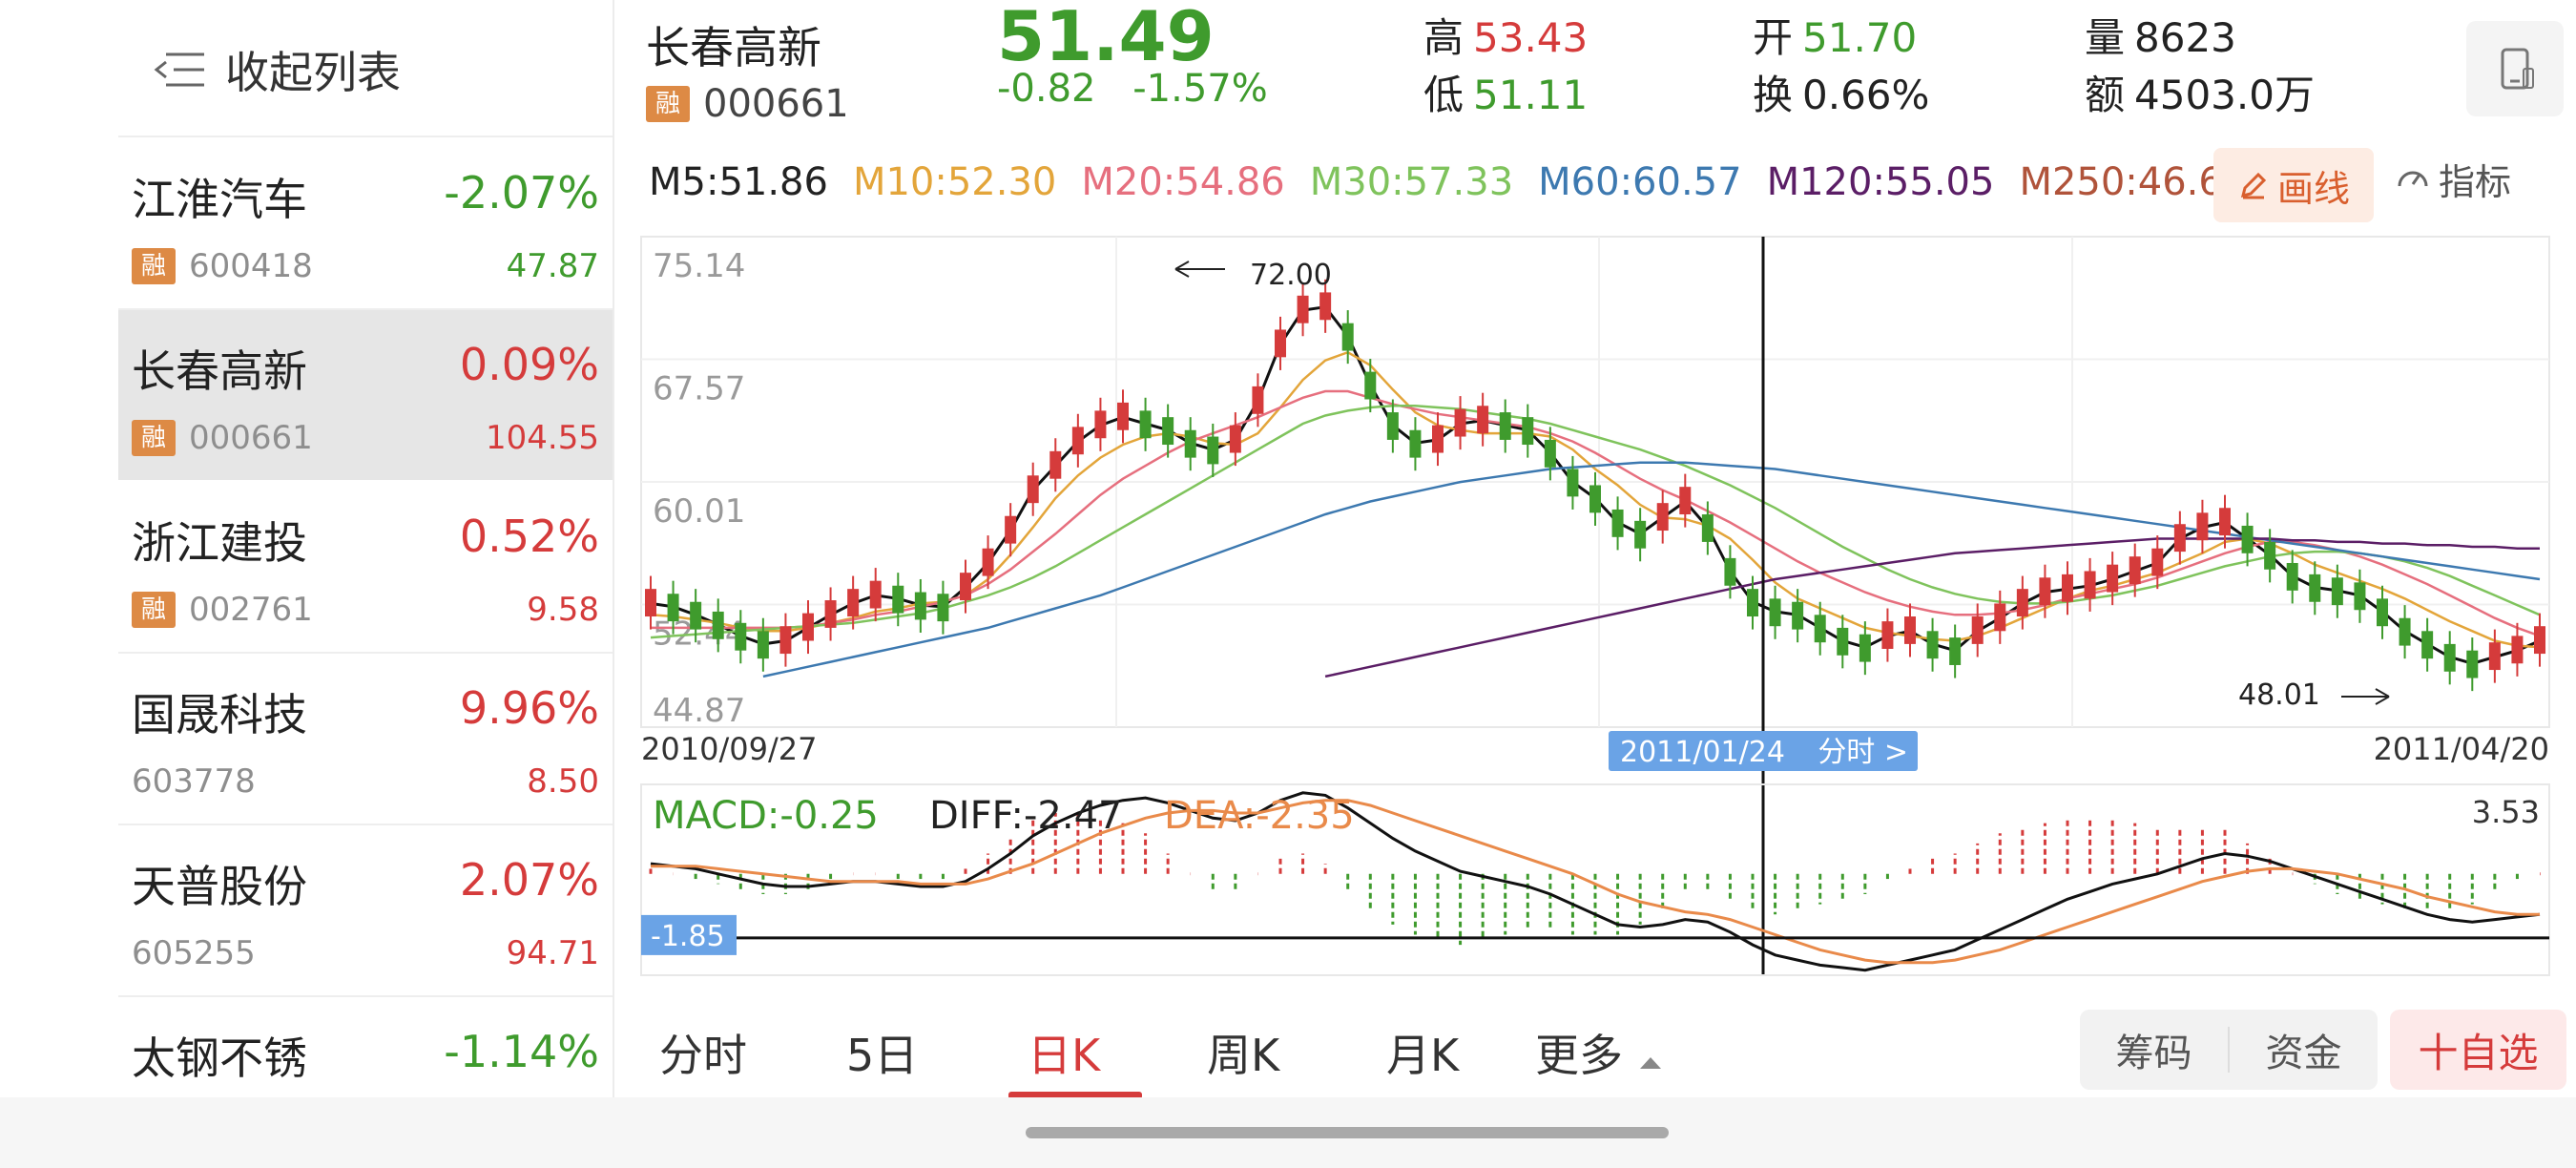 The height and width of the screenshot is (1168, 2576). What do you see at coordinates (1640, 182) in the screenshot?
I see `ma-legend-item: M60:60.57` at bounding box center [1640, 182].